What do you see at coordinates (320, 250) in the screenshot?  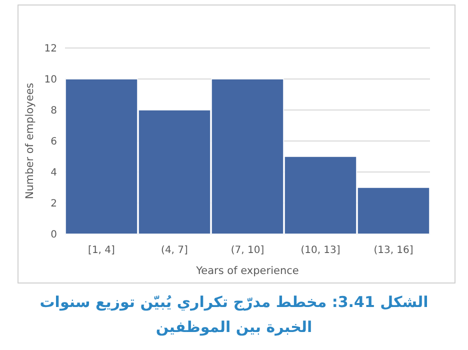 I see `x-tick-label: (10, 13]` at bounding box center [320, 250].